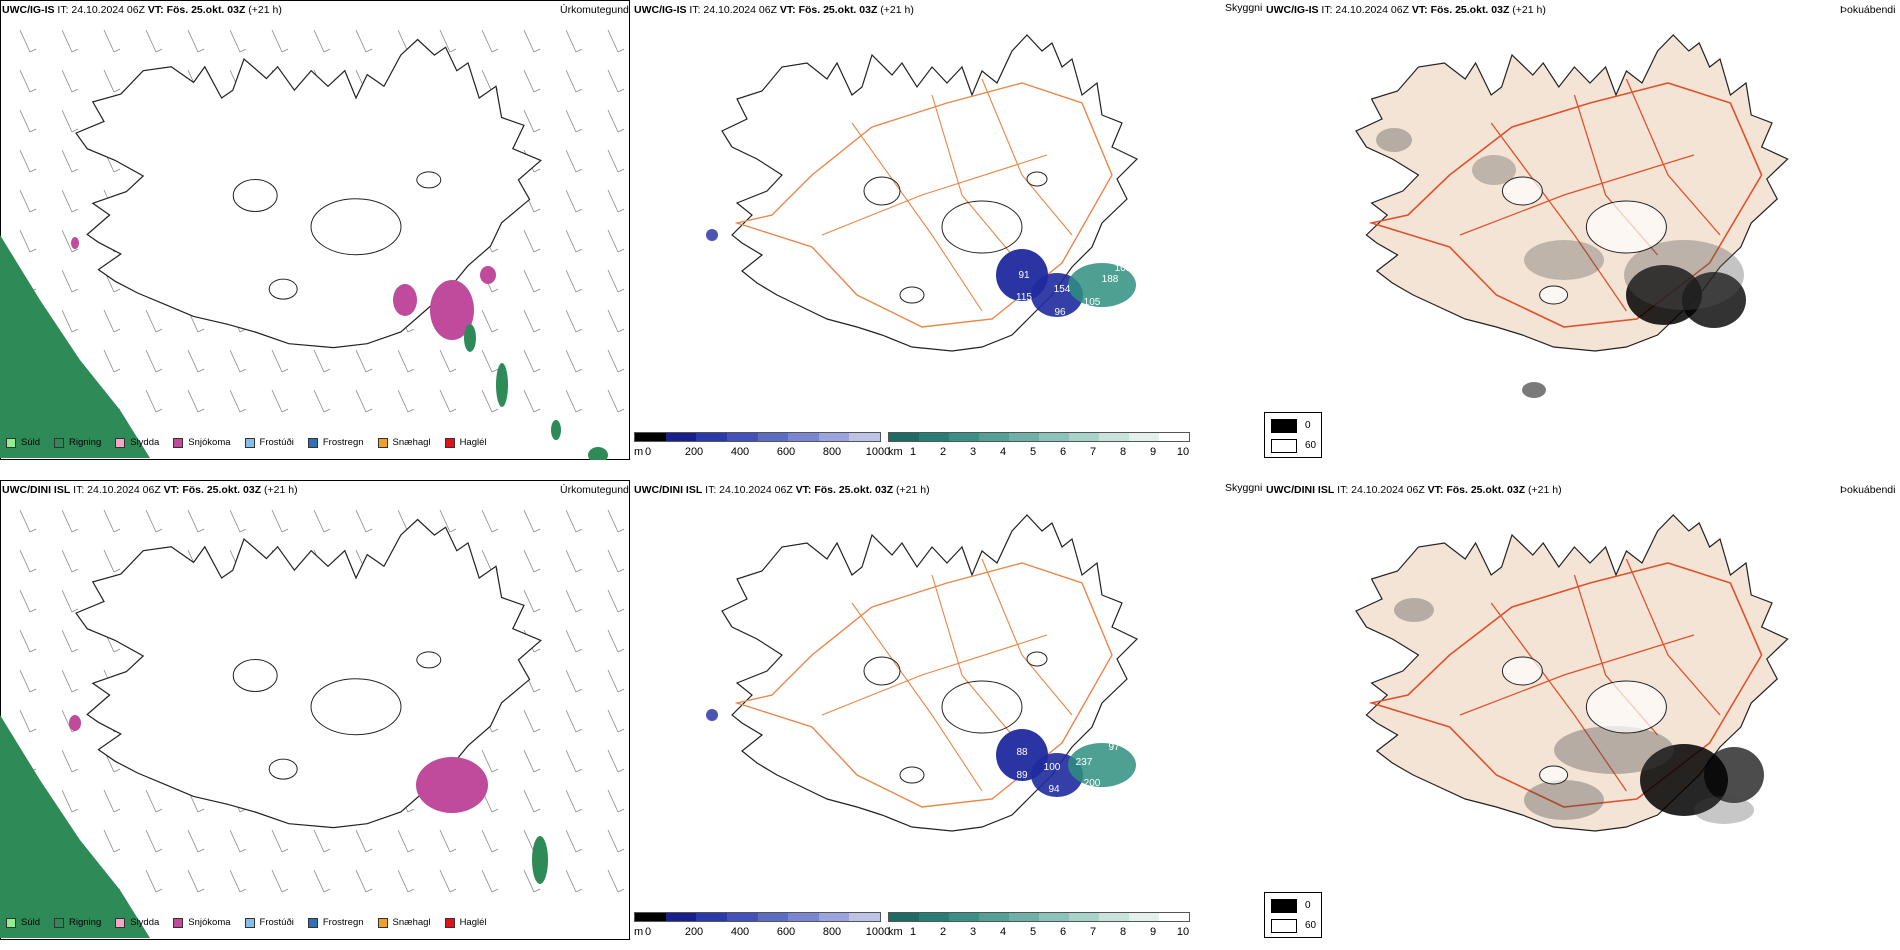  What do you see at coordinates (648, 932) in the screenshot?
I see `colorbar-tick: 0` at bounding box center [648, 932].